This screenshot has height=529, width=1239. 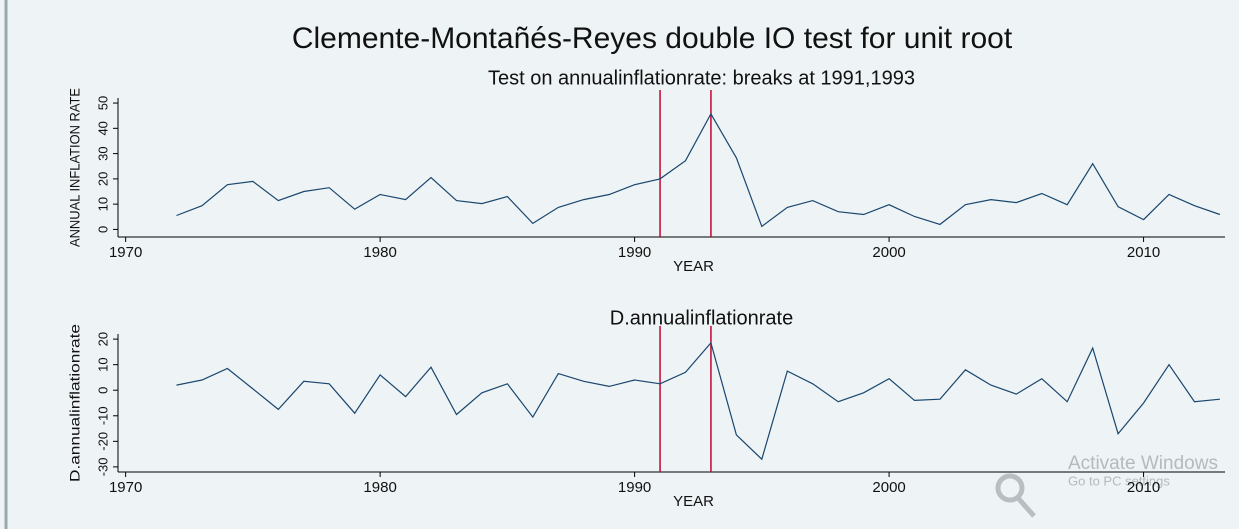 I want to click on y-axis-label: D.annualinflationrate, so click(x=75, y=403).